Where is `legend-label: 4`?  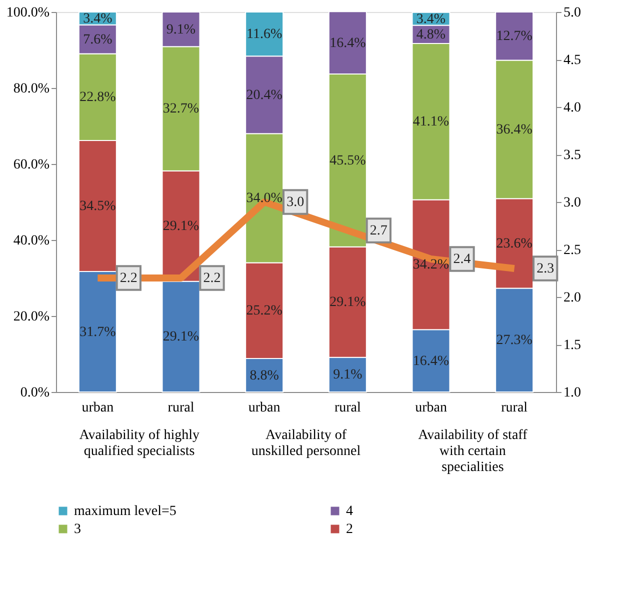
legend-label: 4 is located at coordinates (349, 511).